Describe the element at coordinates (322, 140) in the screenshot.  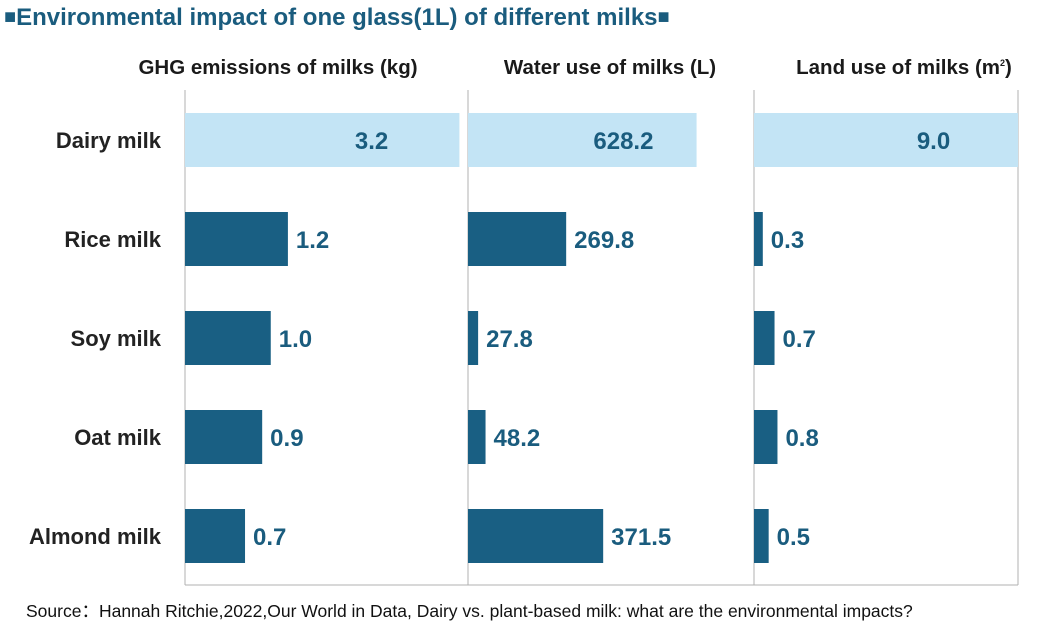
I see `bar-ghg-dairy-milk` at that location.